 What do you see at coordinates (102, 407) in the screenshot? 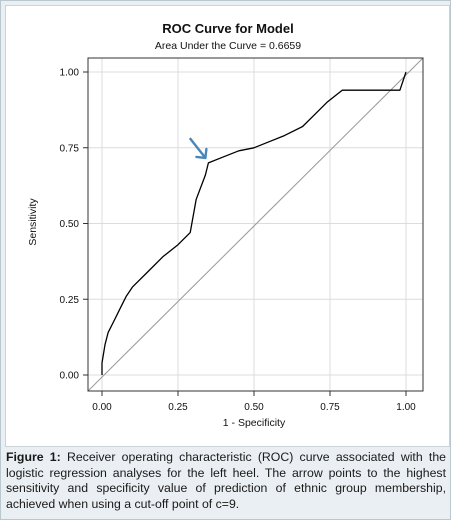
I see `x-tick-label: 0.00` at bounding box center [102, 407].